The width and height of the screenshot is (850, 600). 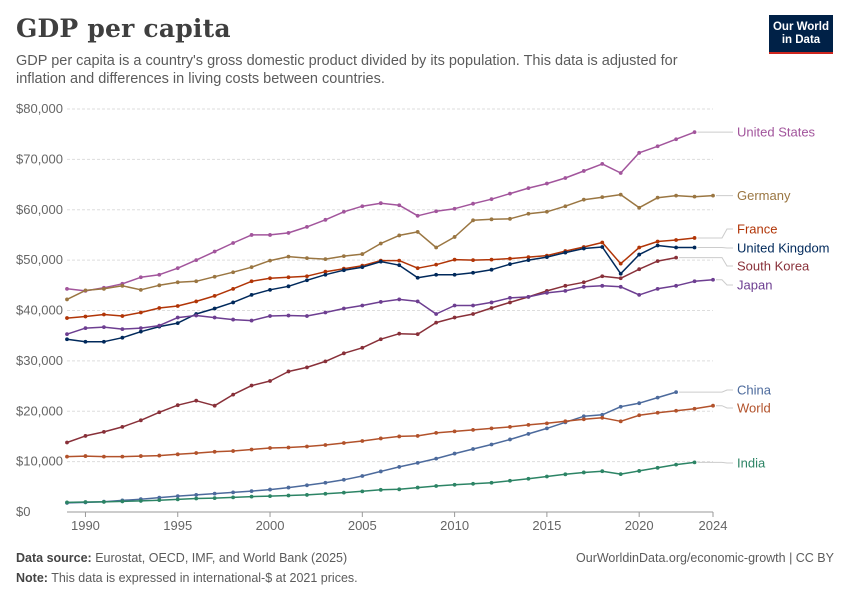 I want to click on series-line-france, so click(x=380, y=278).